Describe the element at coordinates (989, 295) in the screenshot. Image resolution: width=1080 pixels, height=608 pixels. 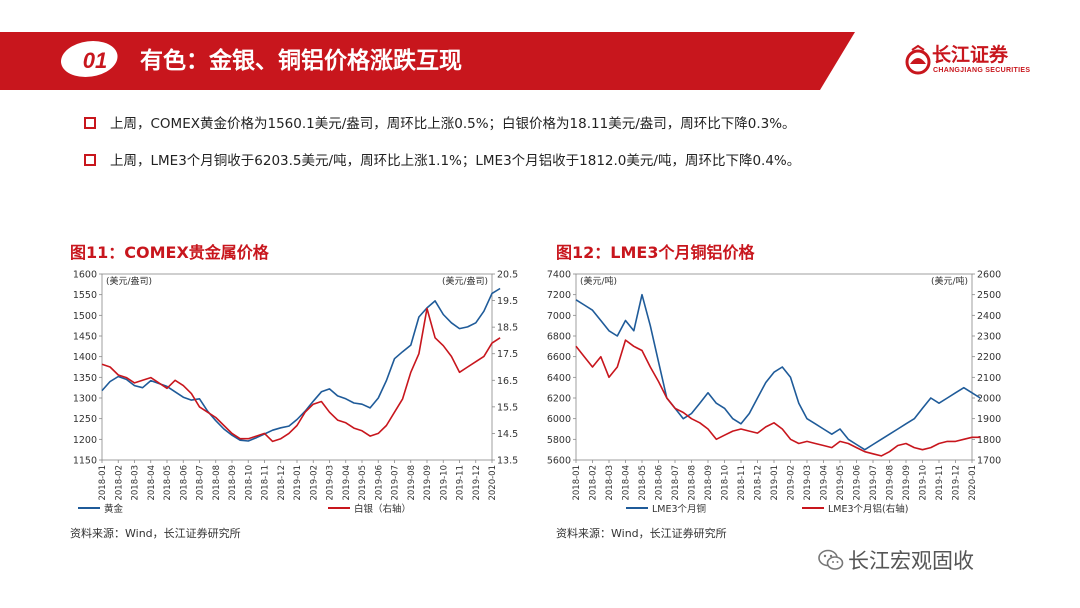
I see `right-tick-label: 2500` at that location.